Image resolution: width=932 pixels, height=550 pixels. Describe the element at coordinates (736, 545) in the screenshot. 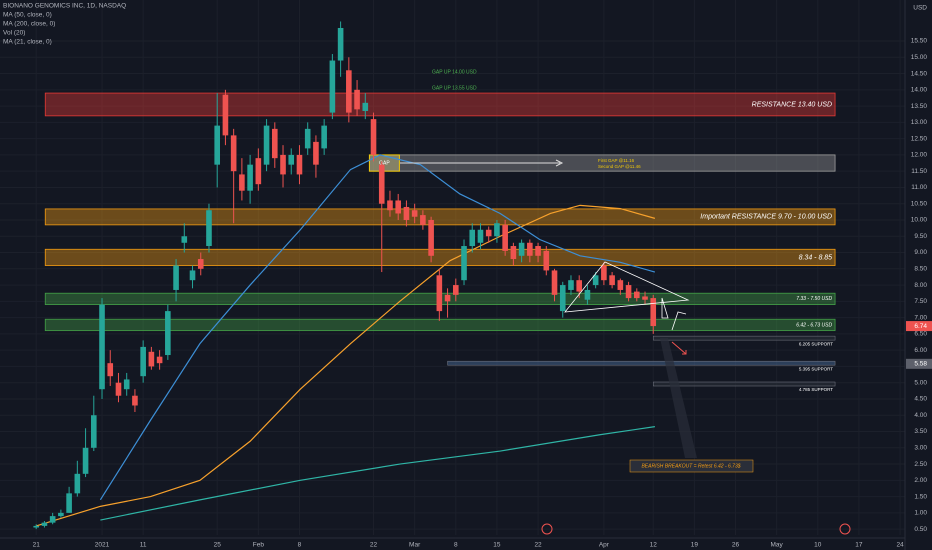

I see `x-tick-label: 26` at that location.